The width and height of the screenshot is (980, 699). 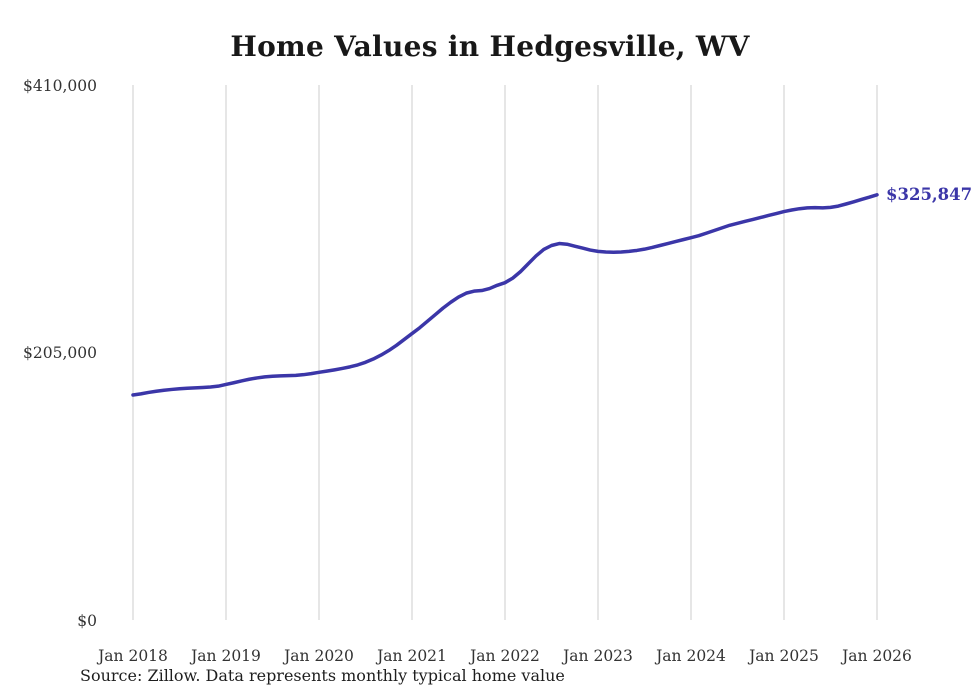 I want to click on x-tick-label: Jan 2018, so click(x=132, y=656).